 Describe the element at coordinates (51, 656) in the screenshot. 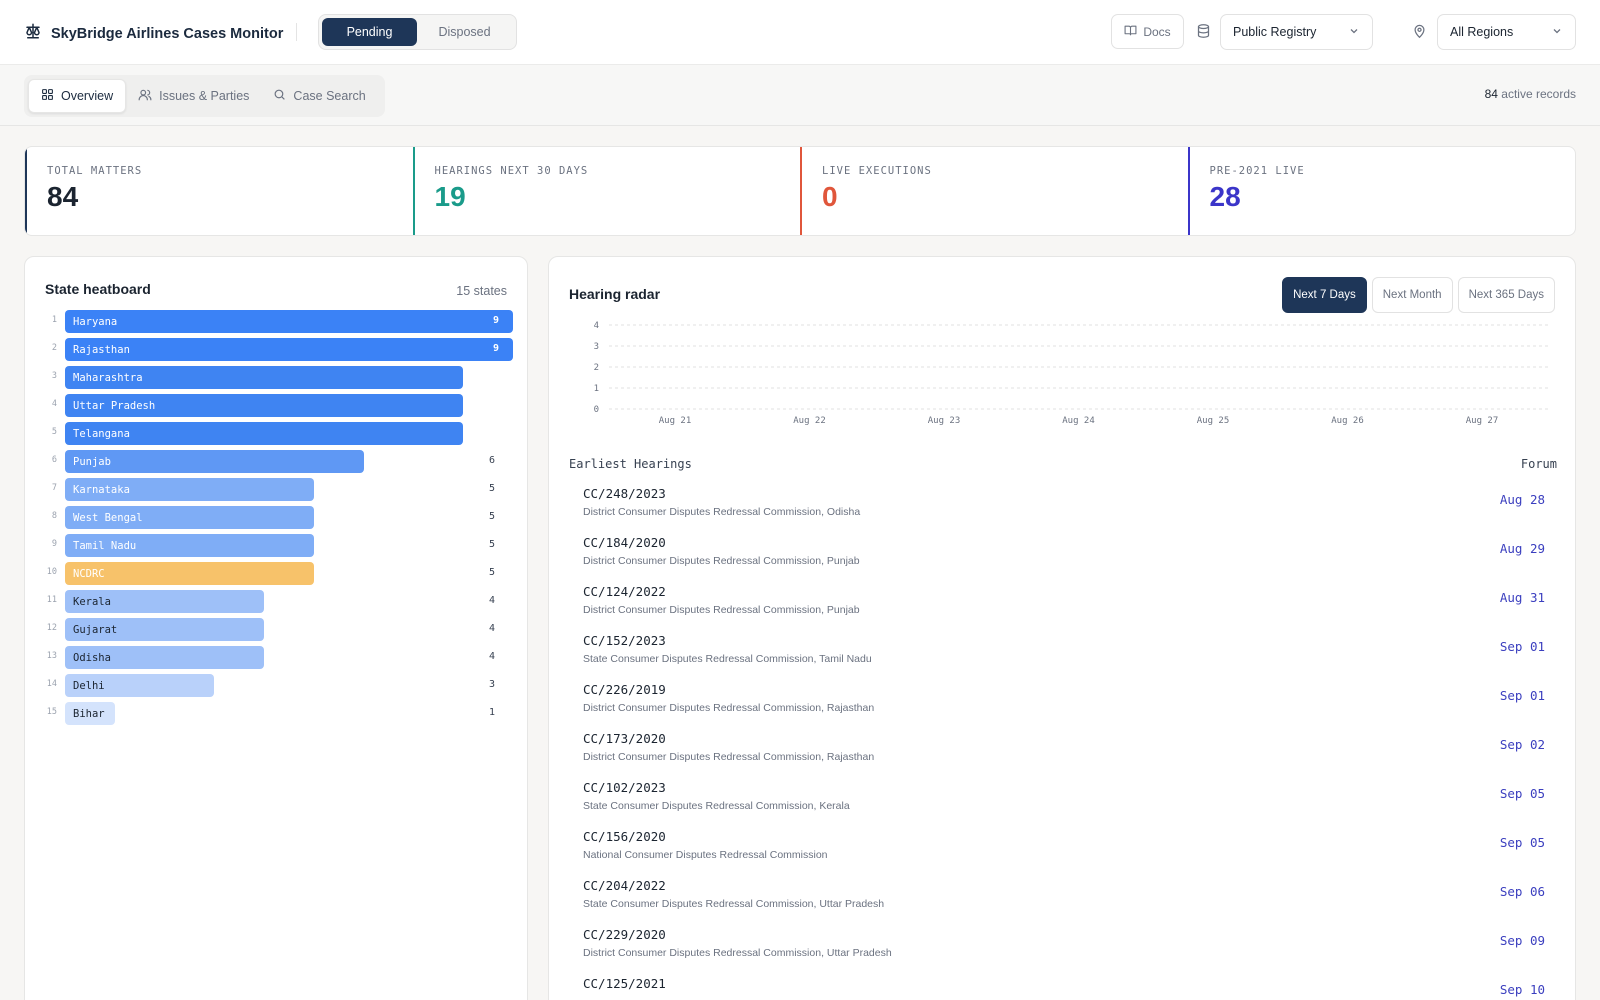

I see `heatboard-rank: 13` at that location.